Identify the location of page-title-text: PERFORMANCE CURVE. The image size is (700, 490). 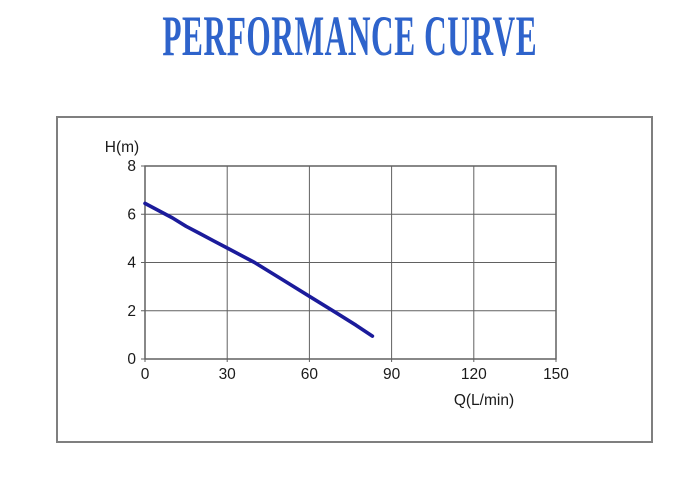
(350, 36).